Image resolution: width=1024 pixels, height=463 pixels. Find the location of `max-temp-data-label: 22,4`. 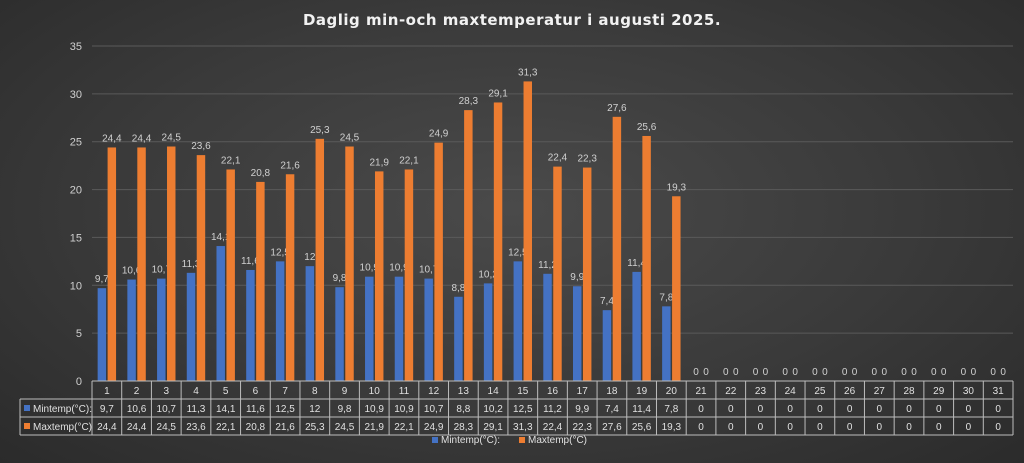

max-temp-data-label: 22,4 is located at coordinates (558, 158).